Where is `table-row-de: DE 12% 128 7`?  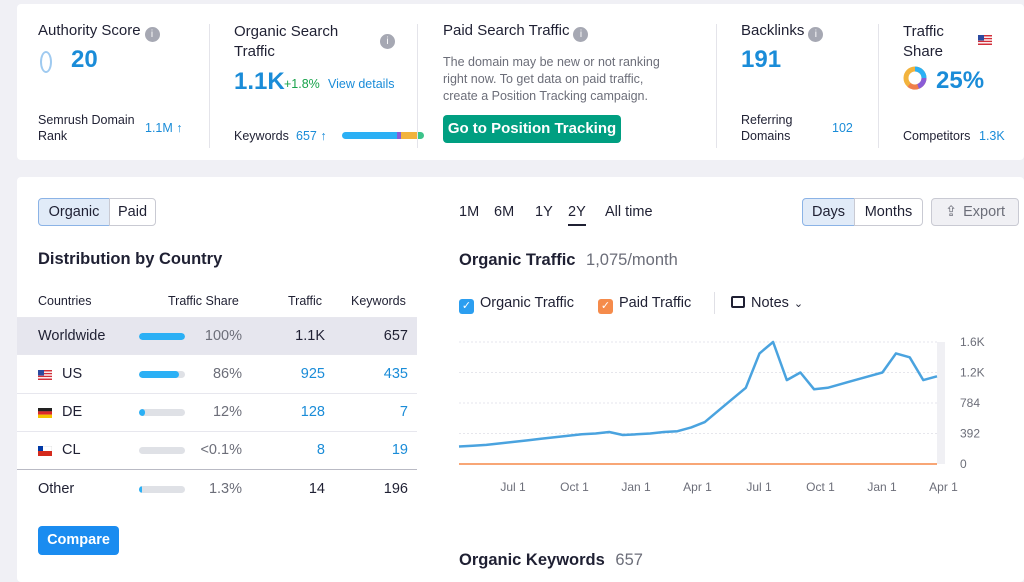
table-row-de: DE 12% 128 7 is located at coordinates (217, 413).